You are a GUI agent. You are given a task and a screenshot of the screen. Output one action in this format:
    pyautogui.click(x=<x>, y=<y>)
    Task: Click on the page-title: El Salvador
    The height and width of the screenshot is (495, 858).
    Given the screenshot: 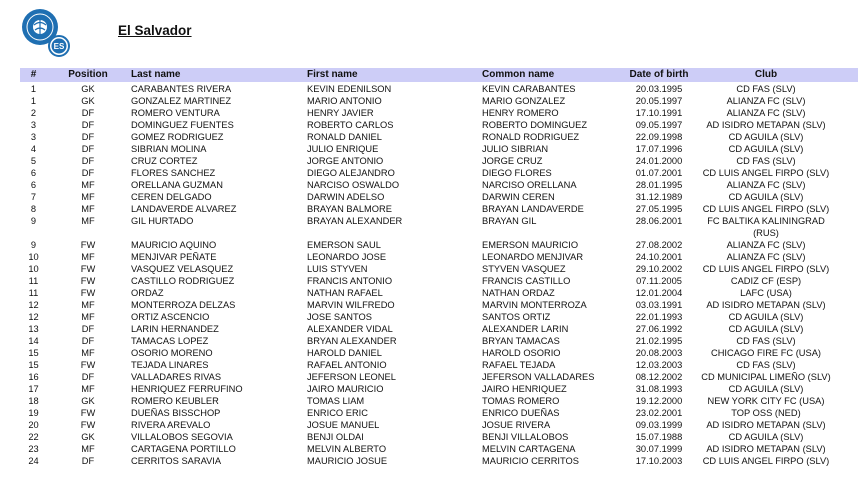 What is the action you would take?
    pyautogui.click(x=155, y=30)
    